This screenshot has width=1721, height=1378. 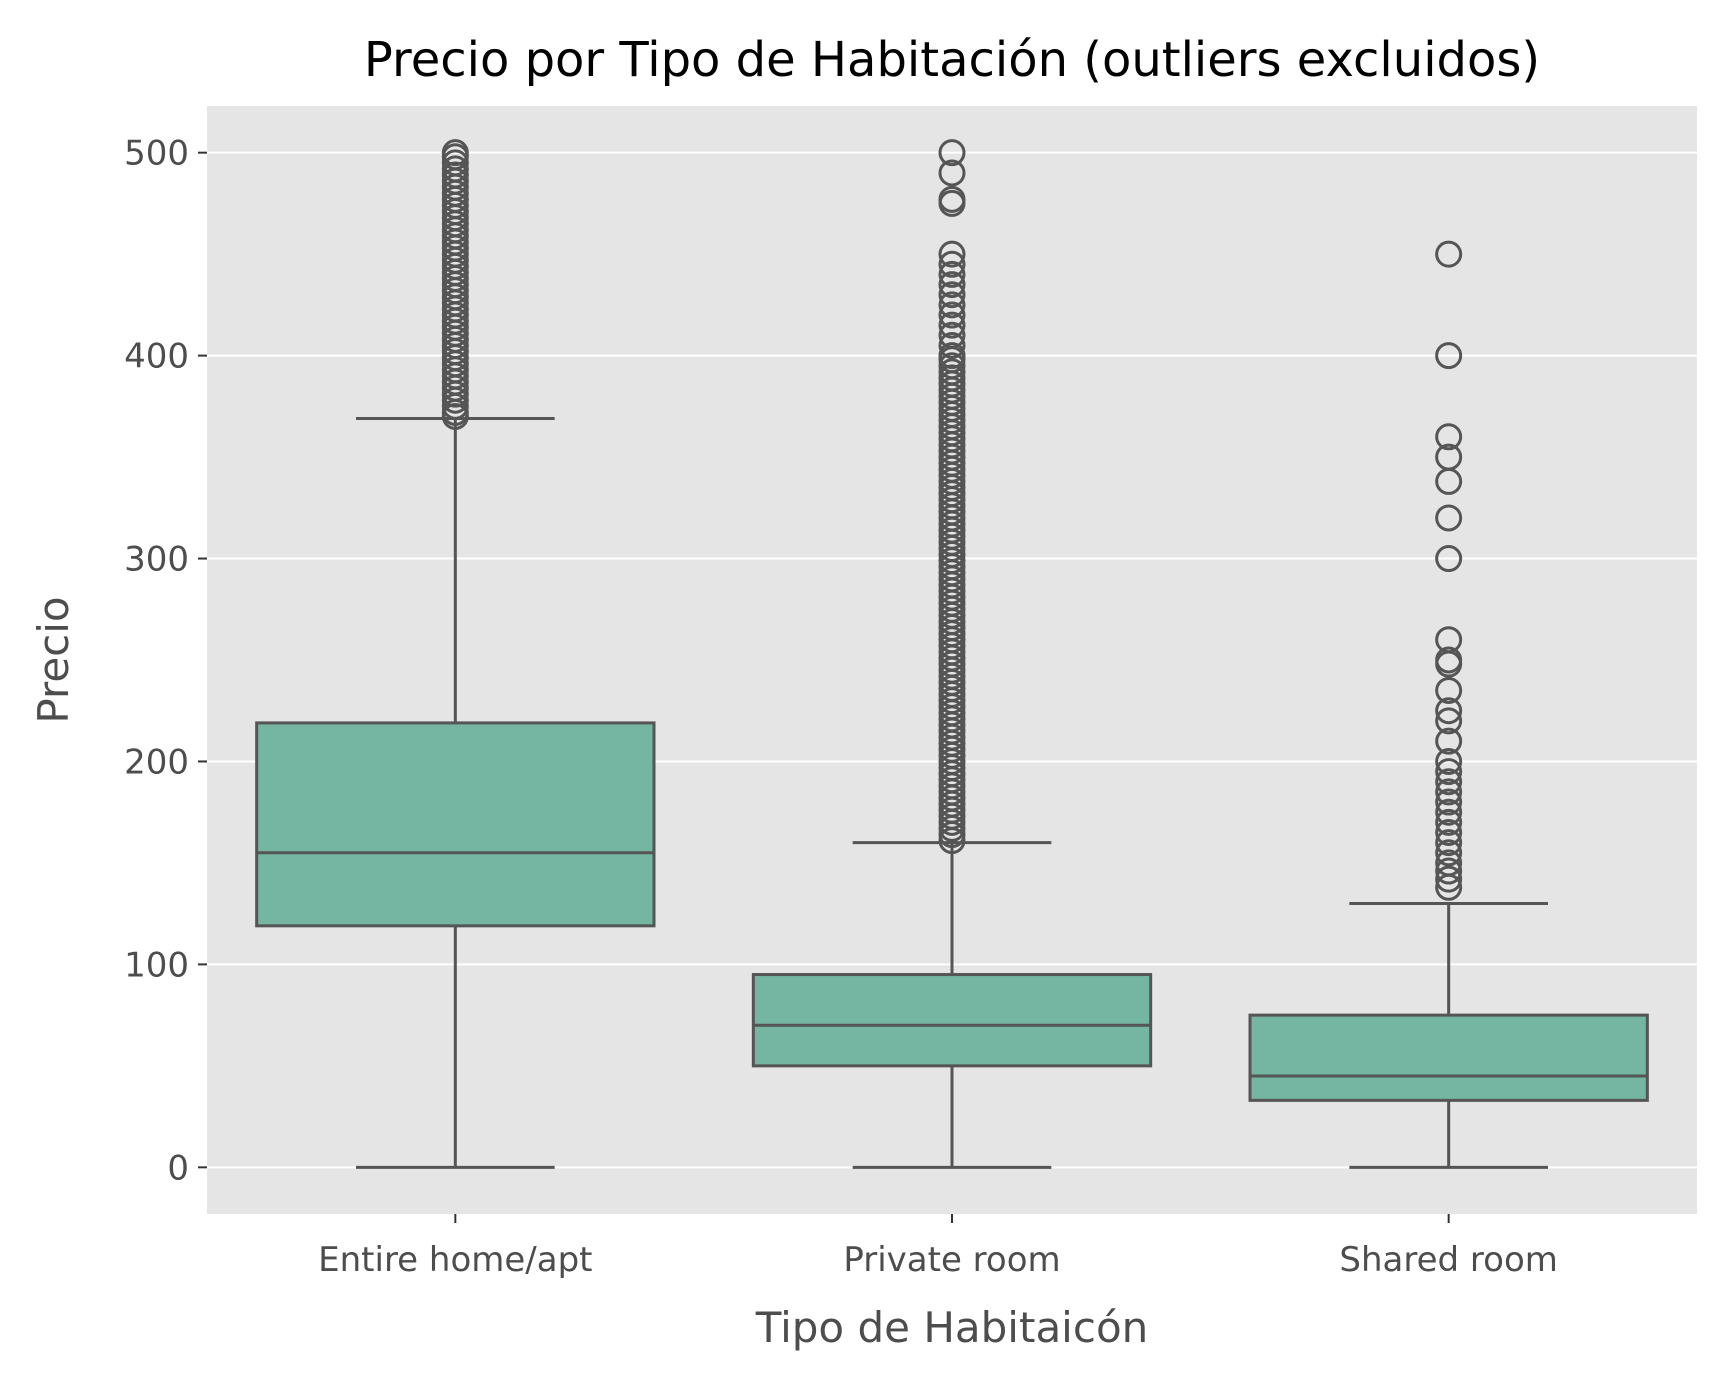 I want to click on x-axis-label: Tipo de Habitaicón, so click(x=952, y=1327).